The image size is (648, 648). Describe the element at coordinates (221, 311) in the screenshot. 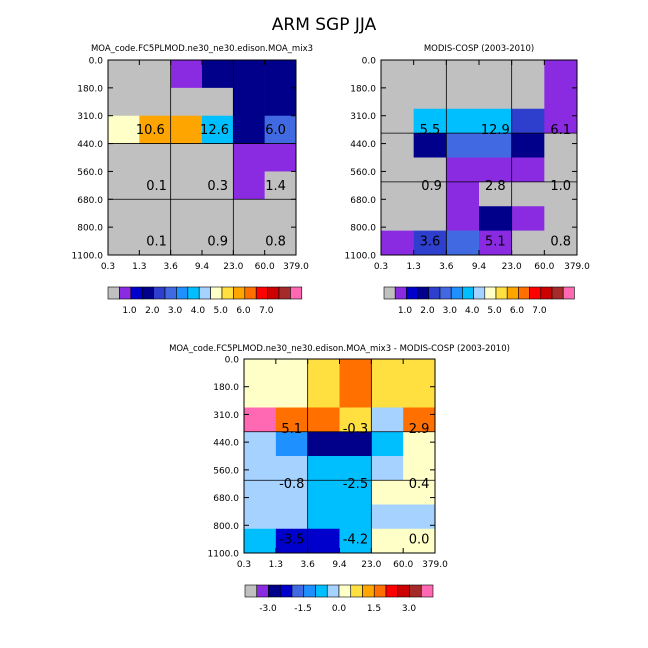

I see `colorbar-label: 5.0` at that location.